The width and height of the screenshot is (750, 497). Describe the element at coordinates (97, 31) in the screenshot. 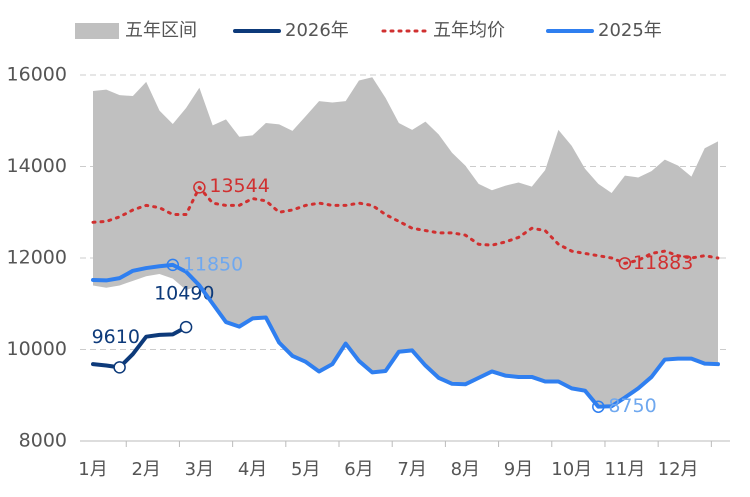

I see `legend-swatch` at that location.